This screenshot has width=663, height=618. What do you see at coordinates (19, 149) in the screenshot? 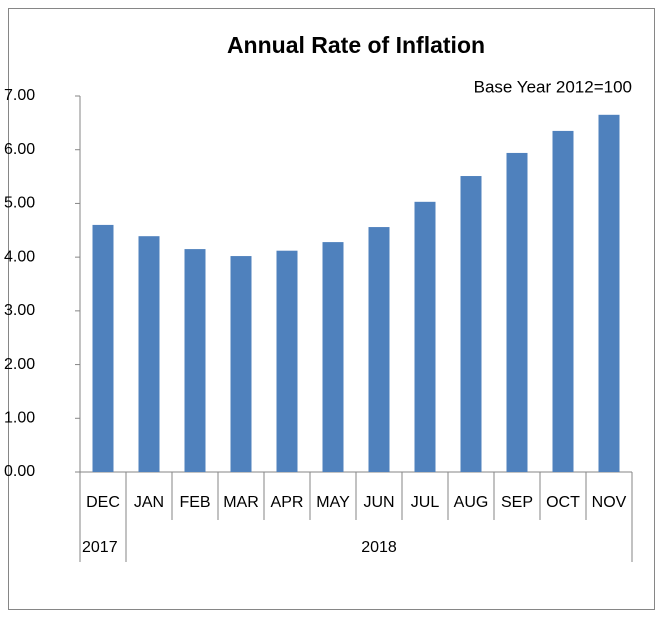
I see `y-tick-label: 6.00` at bounding box center [19, 149].